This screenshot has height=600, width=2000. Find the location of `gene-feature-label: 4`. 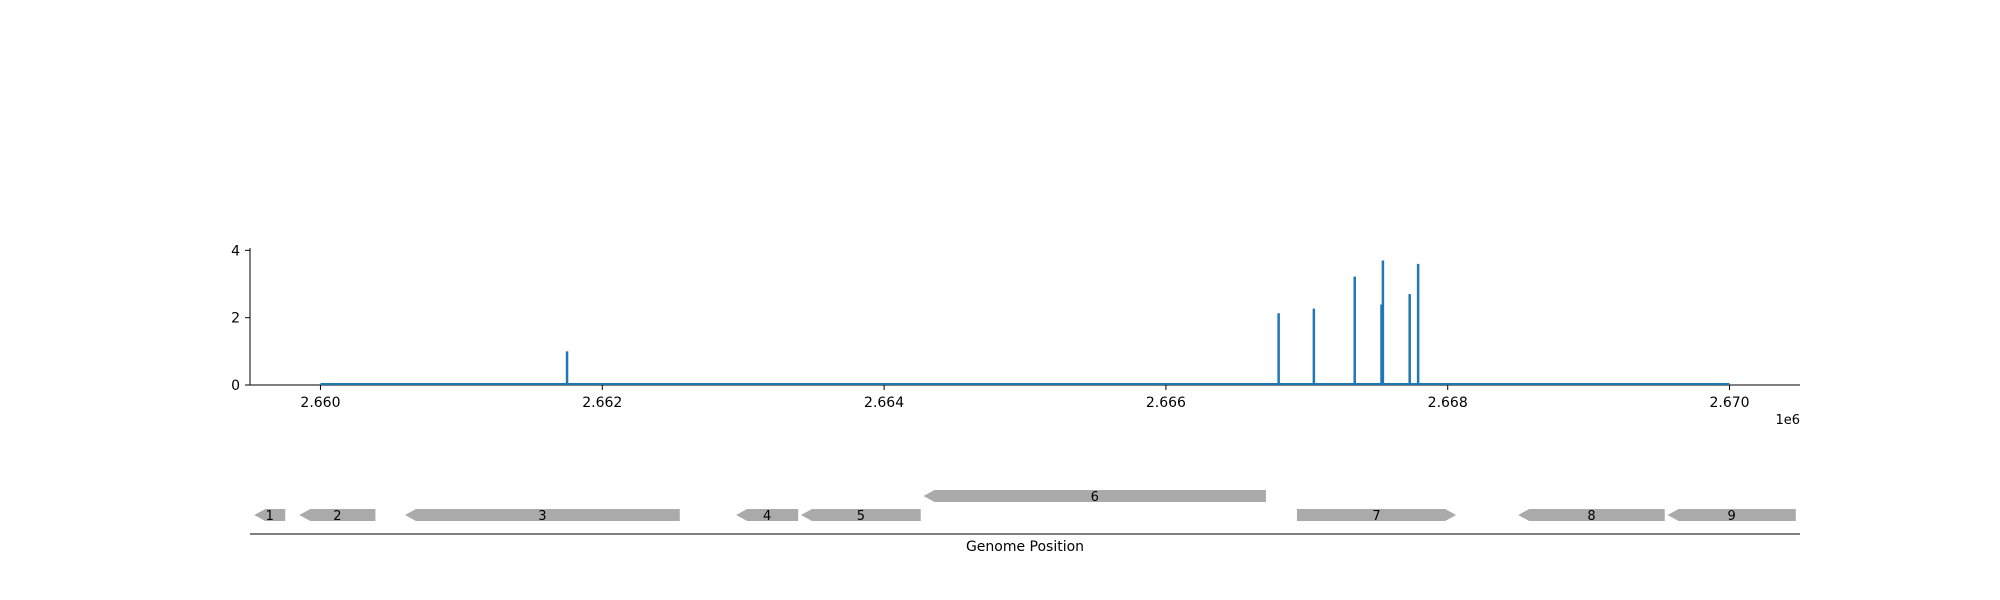

gene-feature-label: 4 is located at coordinates (767, 516).